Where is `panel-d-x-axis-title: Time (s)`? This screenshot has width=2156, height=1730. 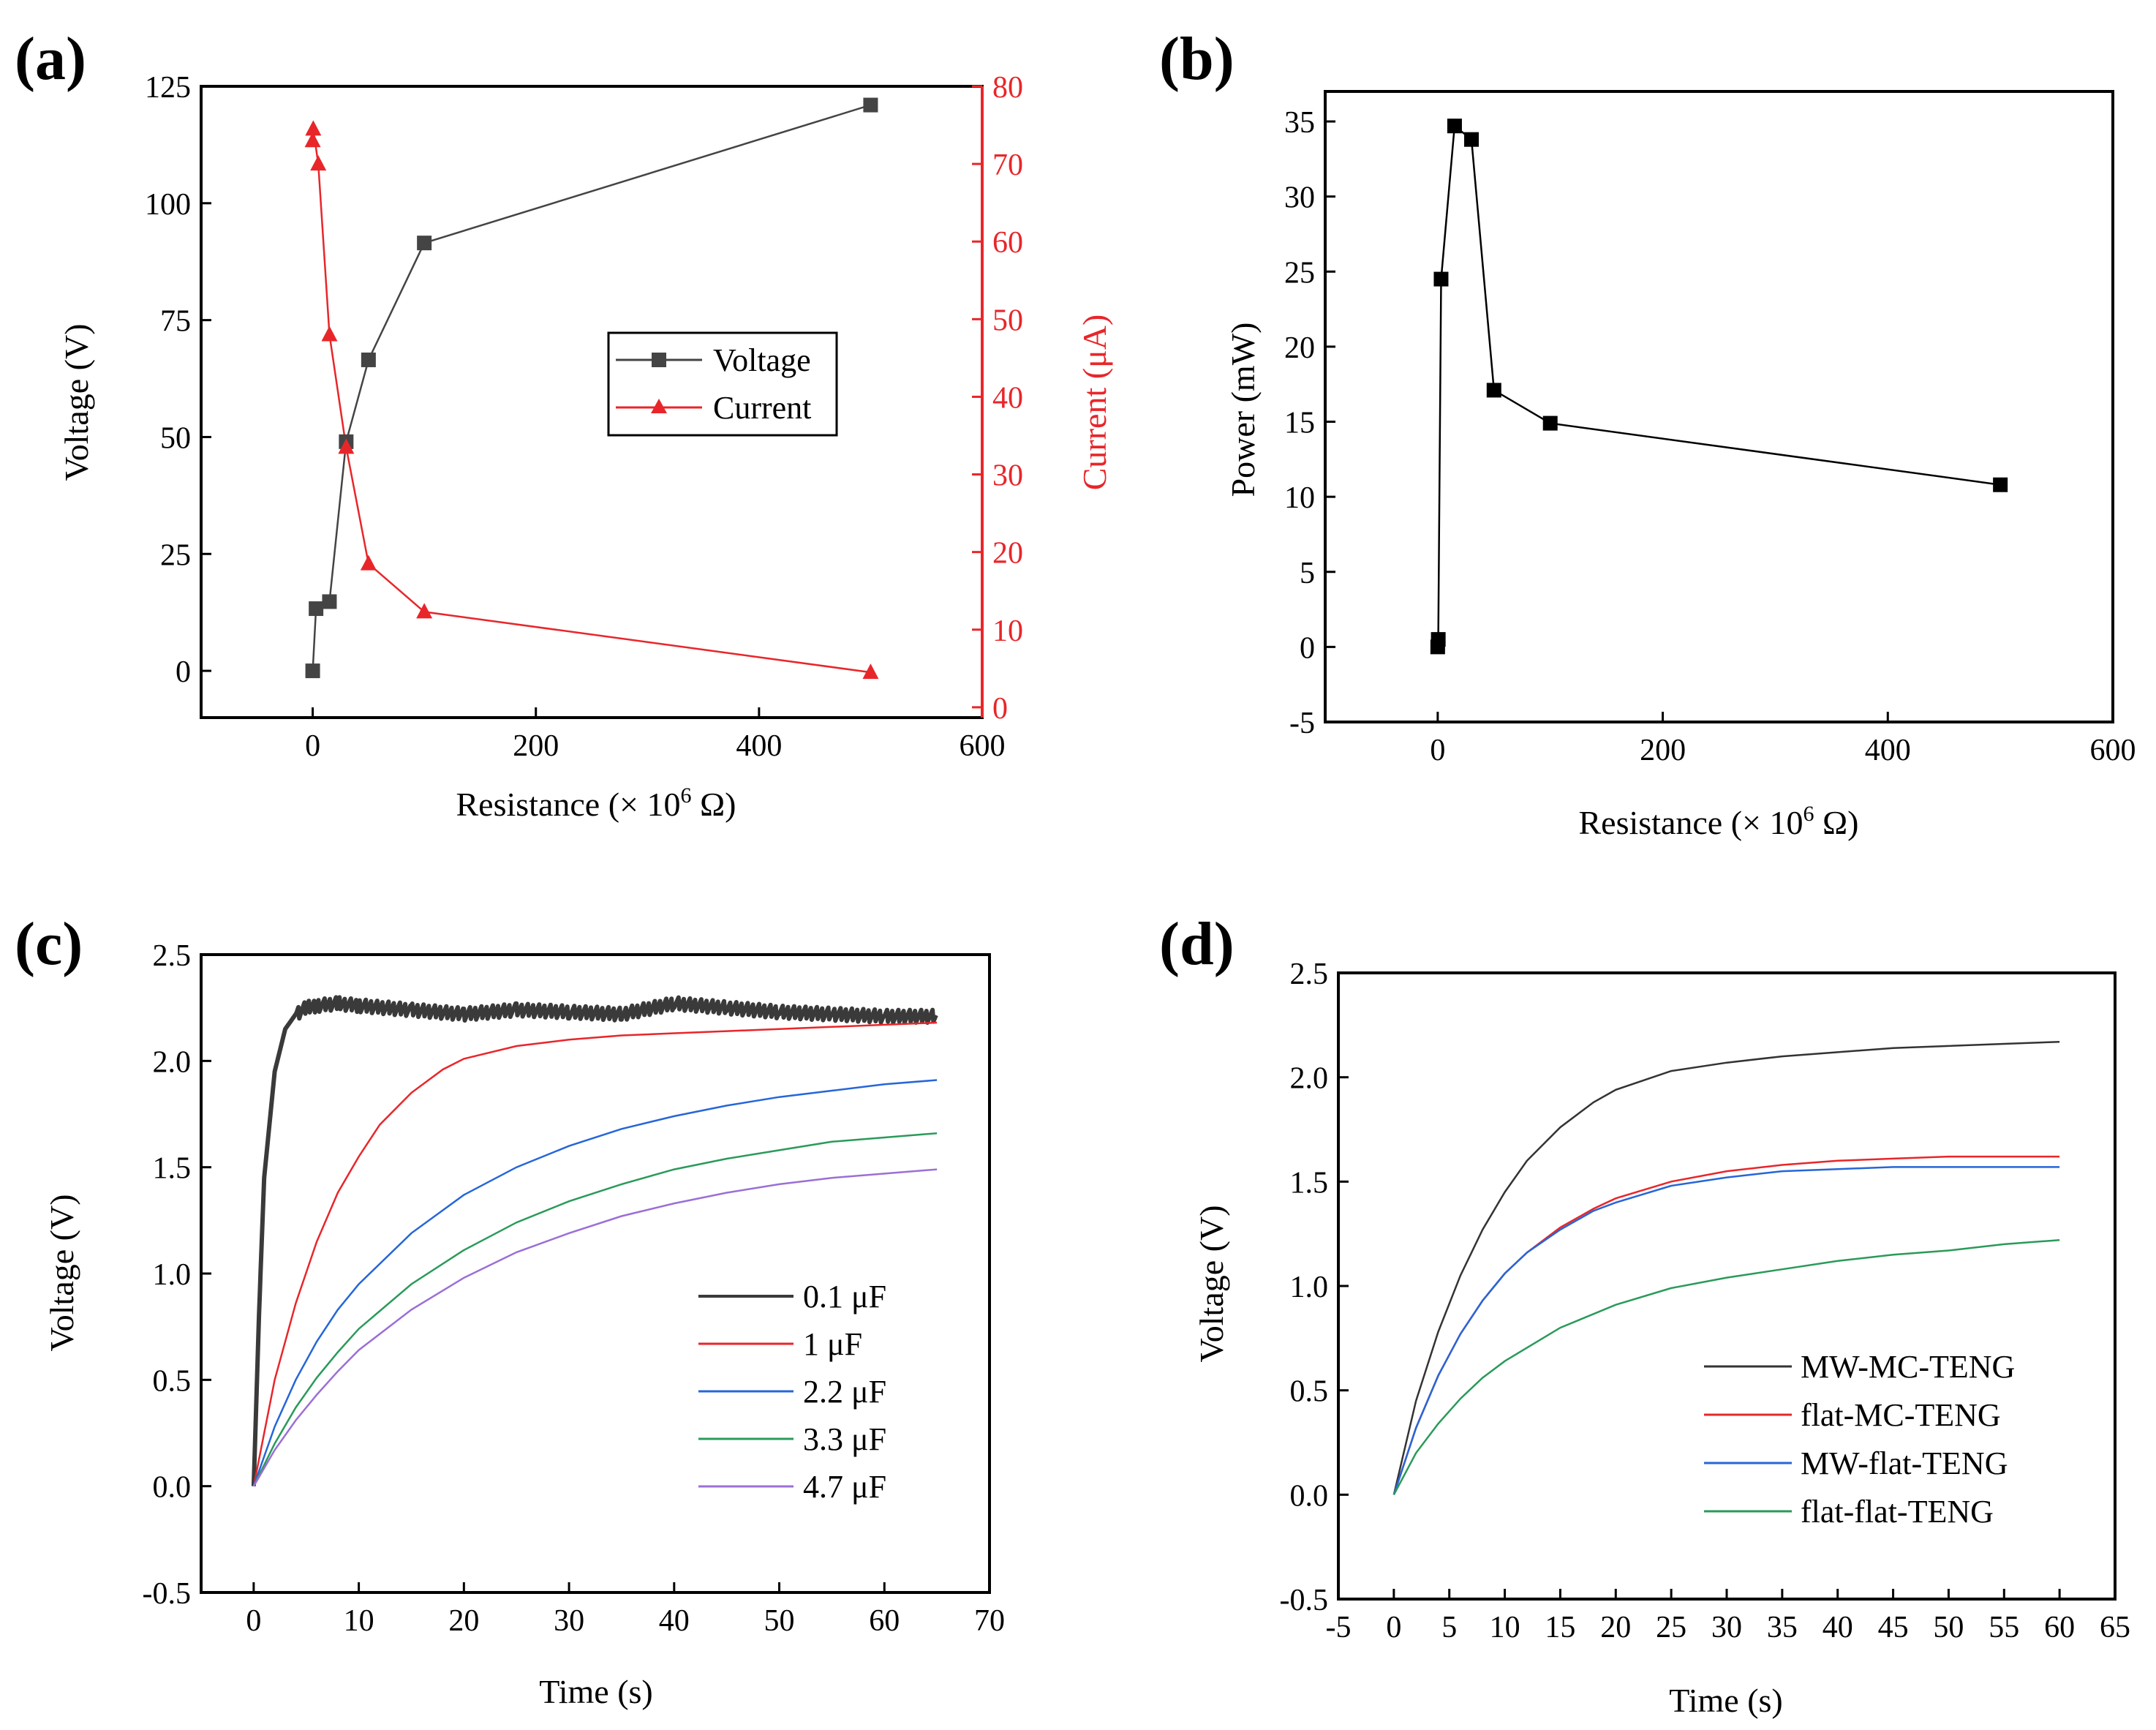
panel-d-x-axis-title: Time (s) is located at coordinates (1726, 1700).